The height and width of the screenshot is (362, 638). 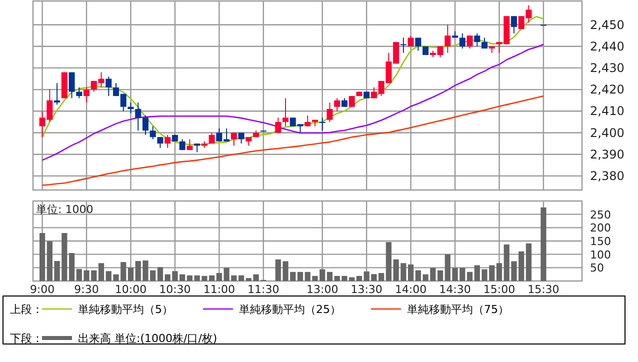 What do you see at coordinates (458, 309) in the screenshot?
I see `legend-label: 単純移動平均（75）` at bounding box center [458, 309].